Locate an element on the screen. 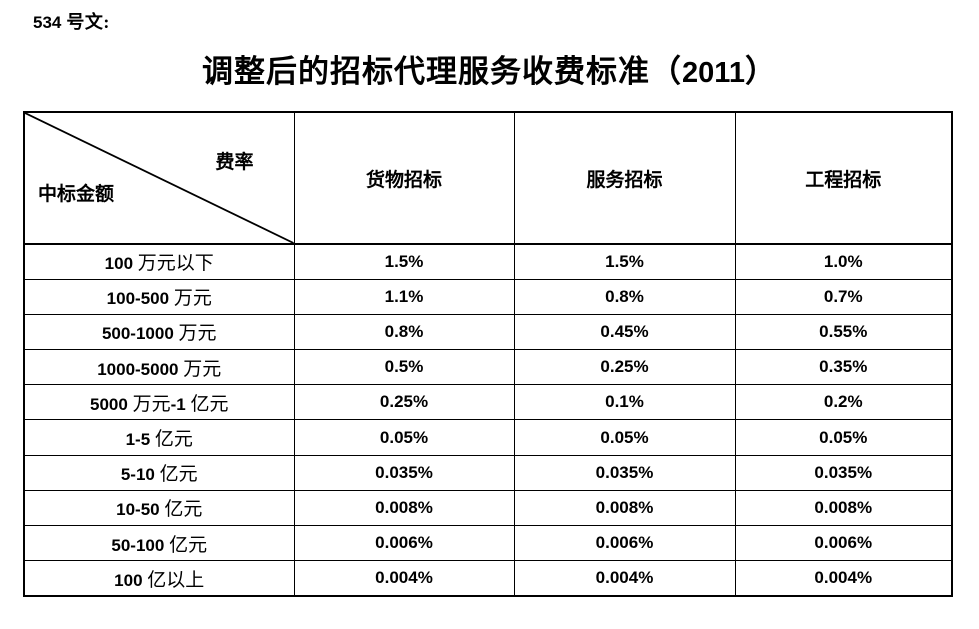 This screenshot has height=629, width=979. fee-value: 0.1% is located at coordinates (624, 402).